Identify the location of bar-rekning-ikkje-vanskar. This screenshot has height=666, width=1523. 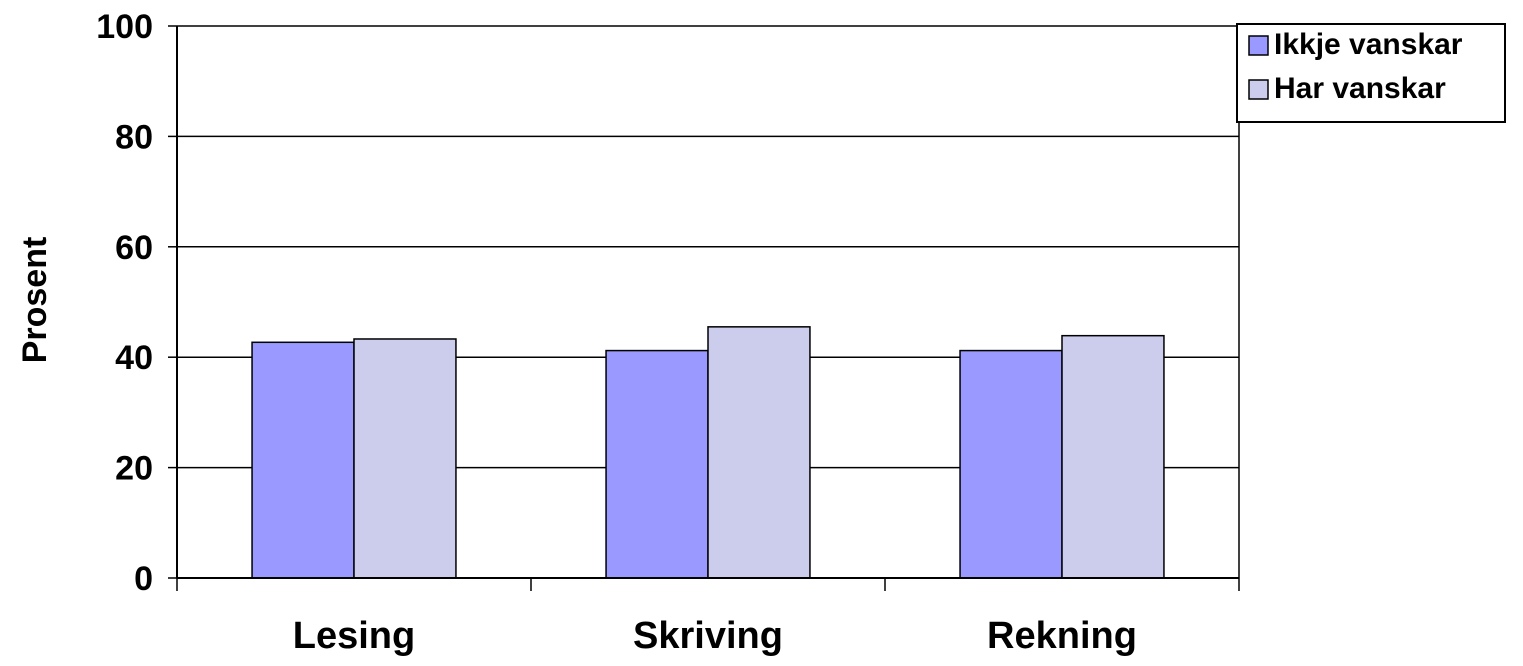
(1011, 464).